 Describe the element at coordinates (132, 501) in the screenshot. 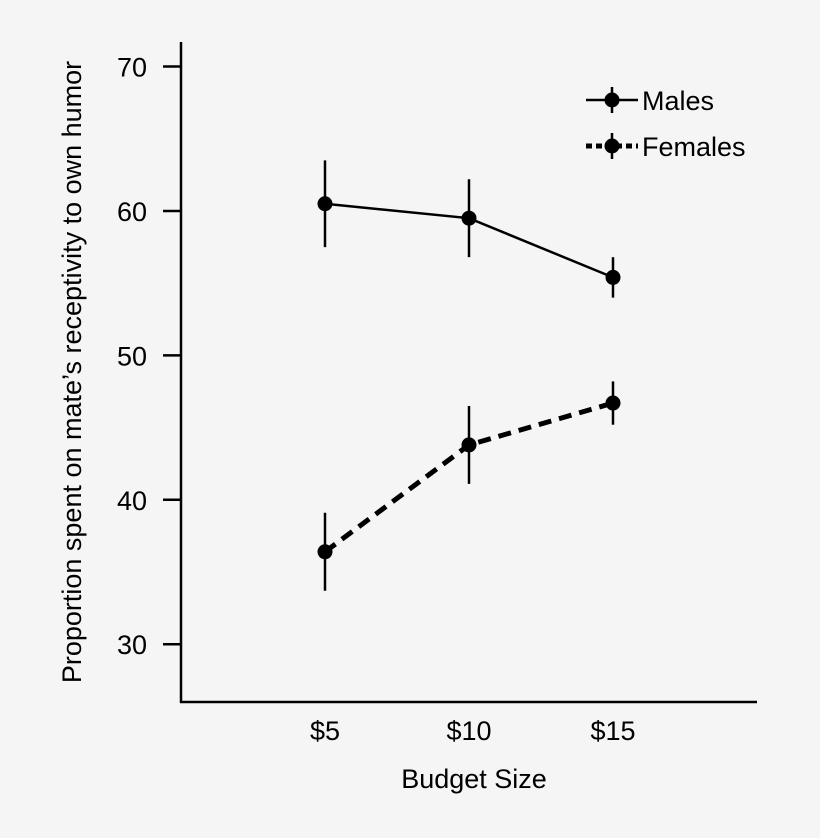

I see `y-tick-label: 40` at that location.